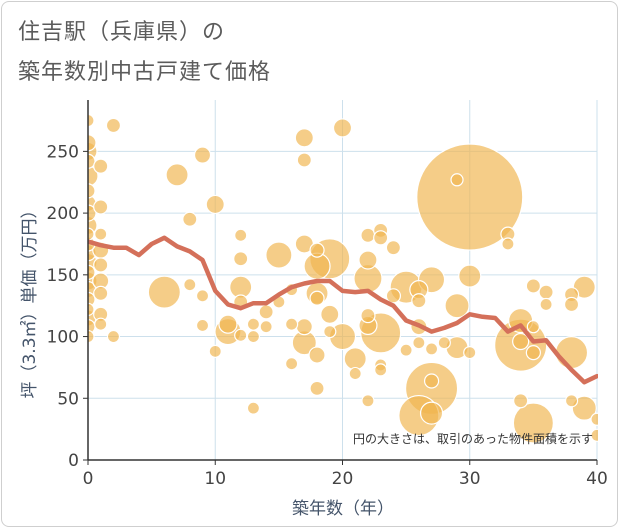 The height and width of the screenshot is (530, 621). Describe the element at coordinates (63, 338) in the screenshot. I see `y-tick-label: 100` at that location.